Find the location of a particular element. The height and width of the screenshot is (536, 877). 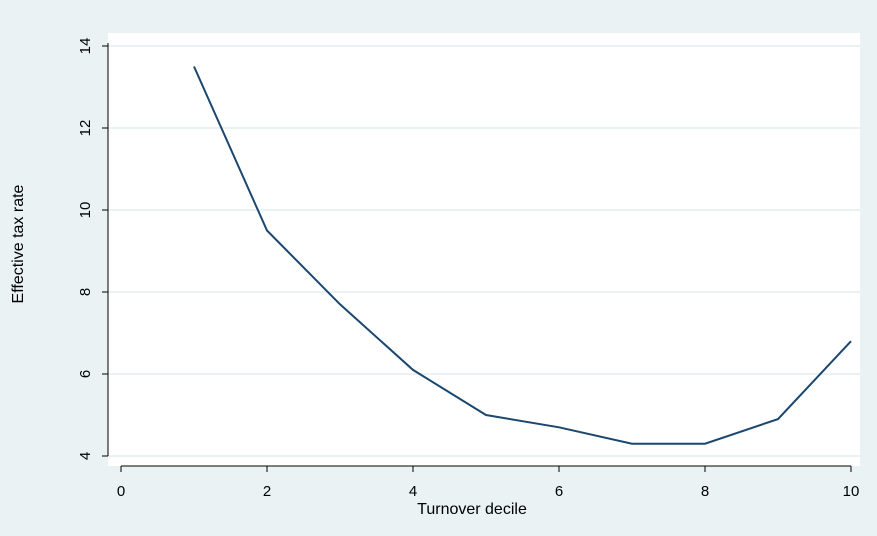

y-tick-label: 10 is located at coordinates (85, 210).